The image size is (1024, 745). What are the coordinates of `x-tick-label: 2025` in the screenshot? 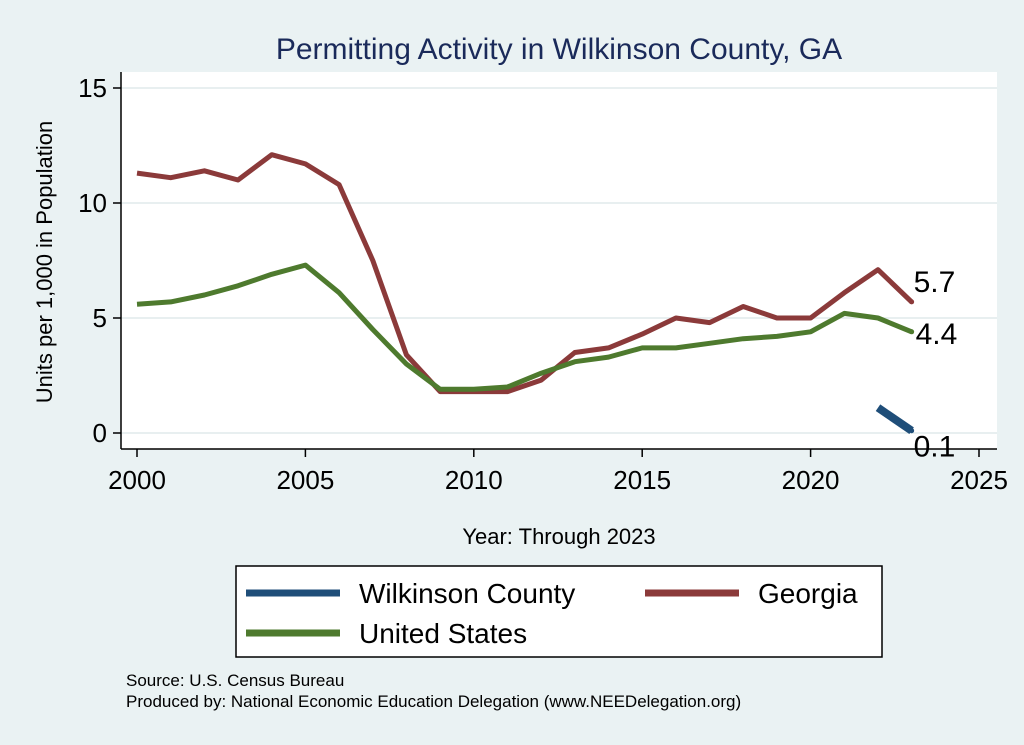 It's located at (979, 480).